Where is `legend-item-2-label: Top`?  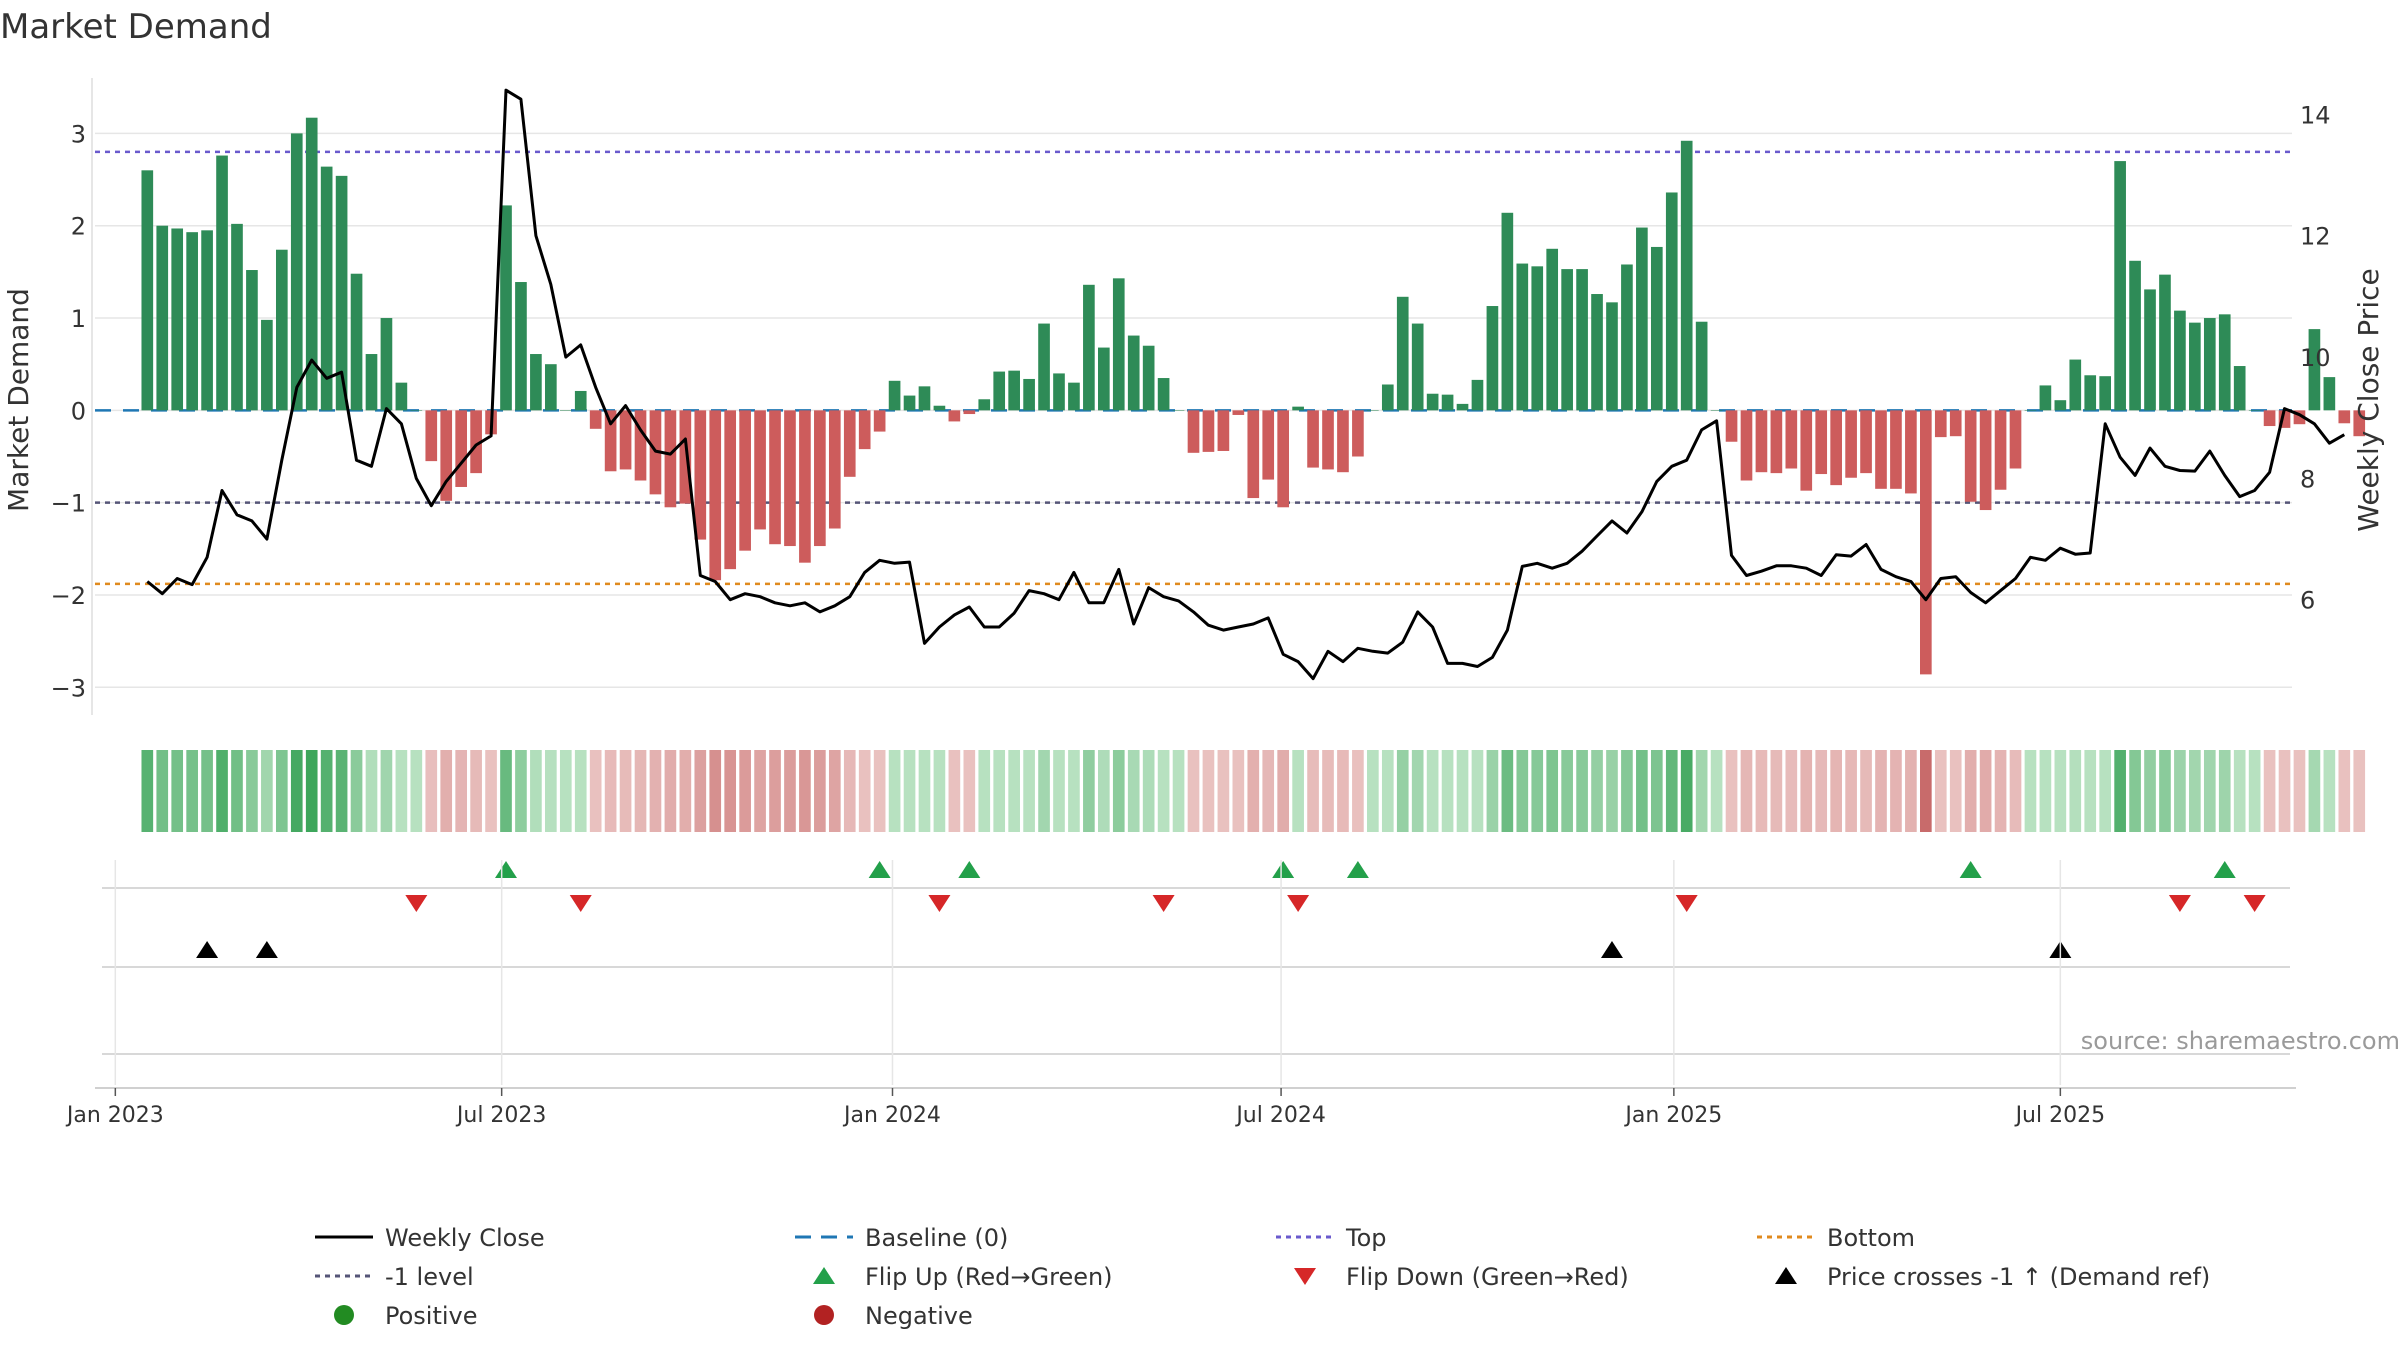 legend-item-2-label: Top is located at coordinates (1366, 1238).